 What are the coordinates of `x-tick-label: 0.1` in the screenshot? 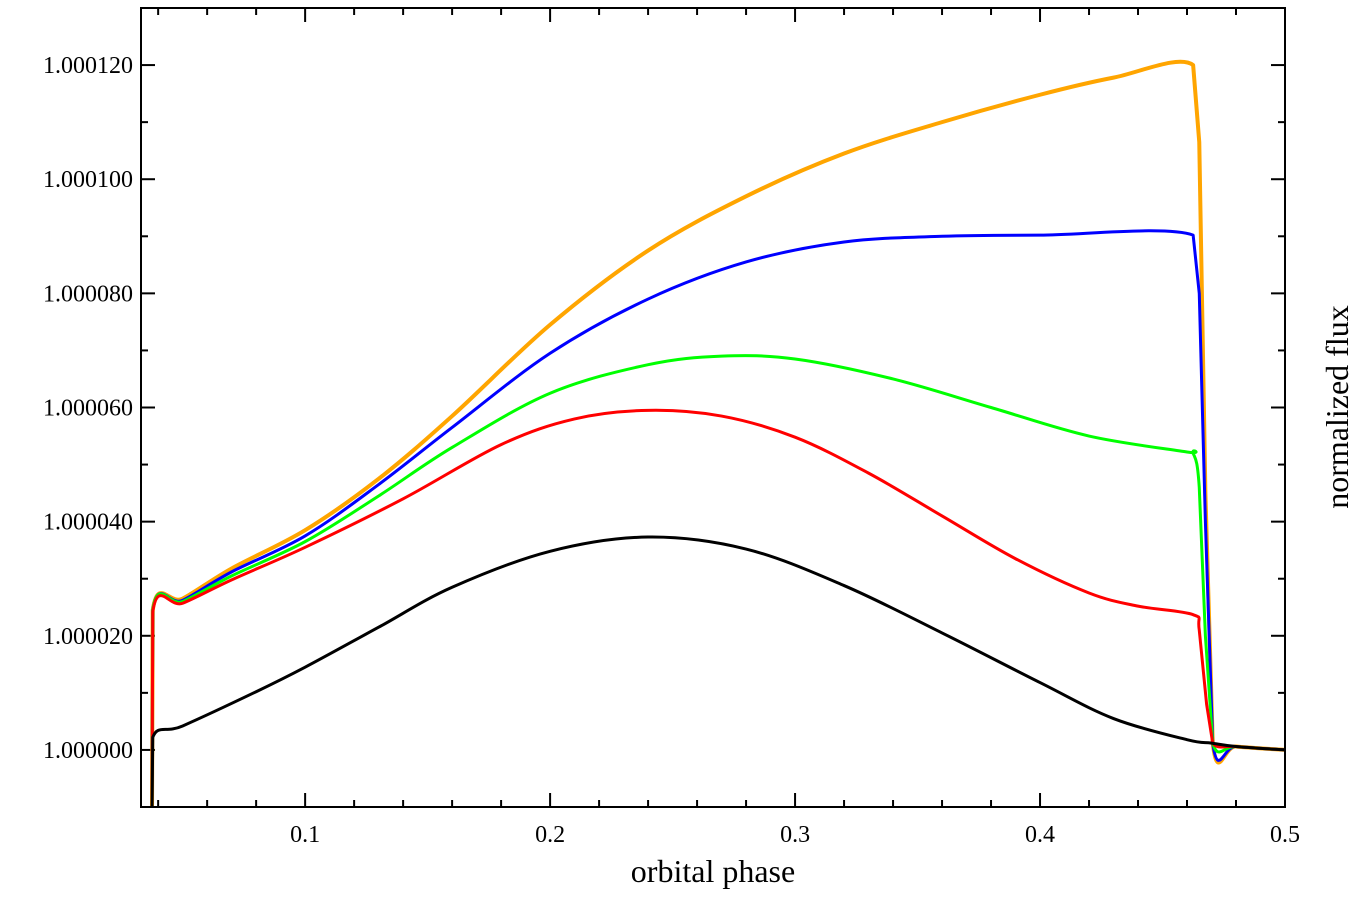 It's located at (305, 835).